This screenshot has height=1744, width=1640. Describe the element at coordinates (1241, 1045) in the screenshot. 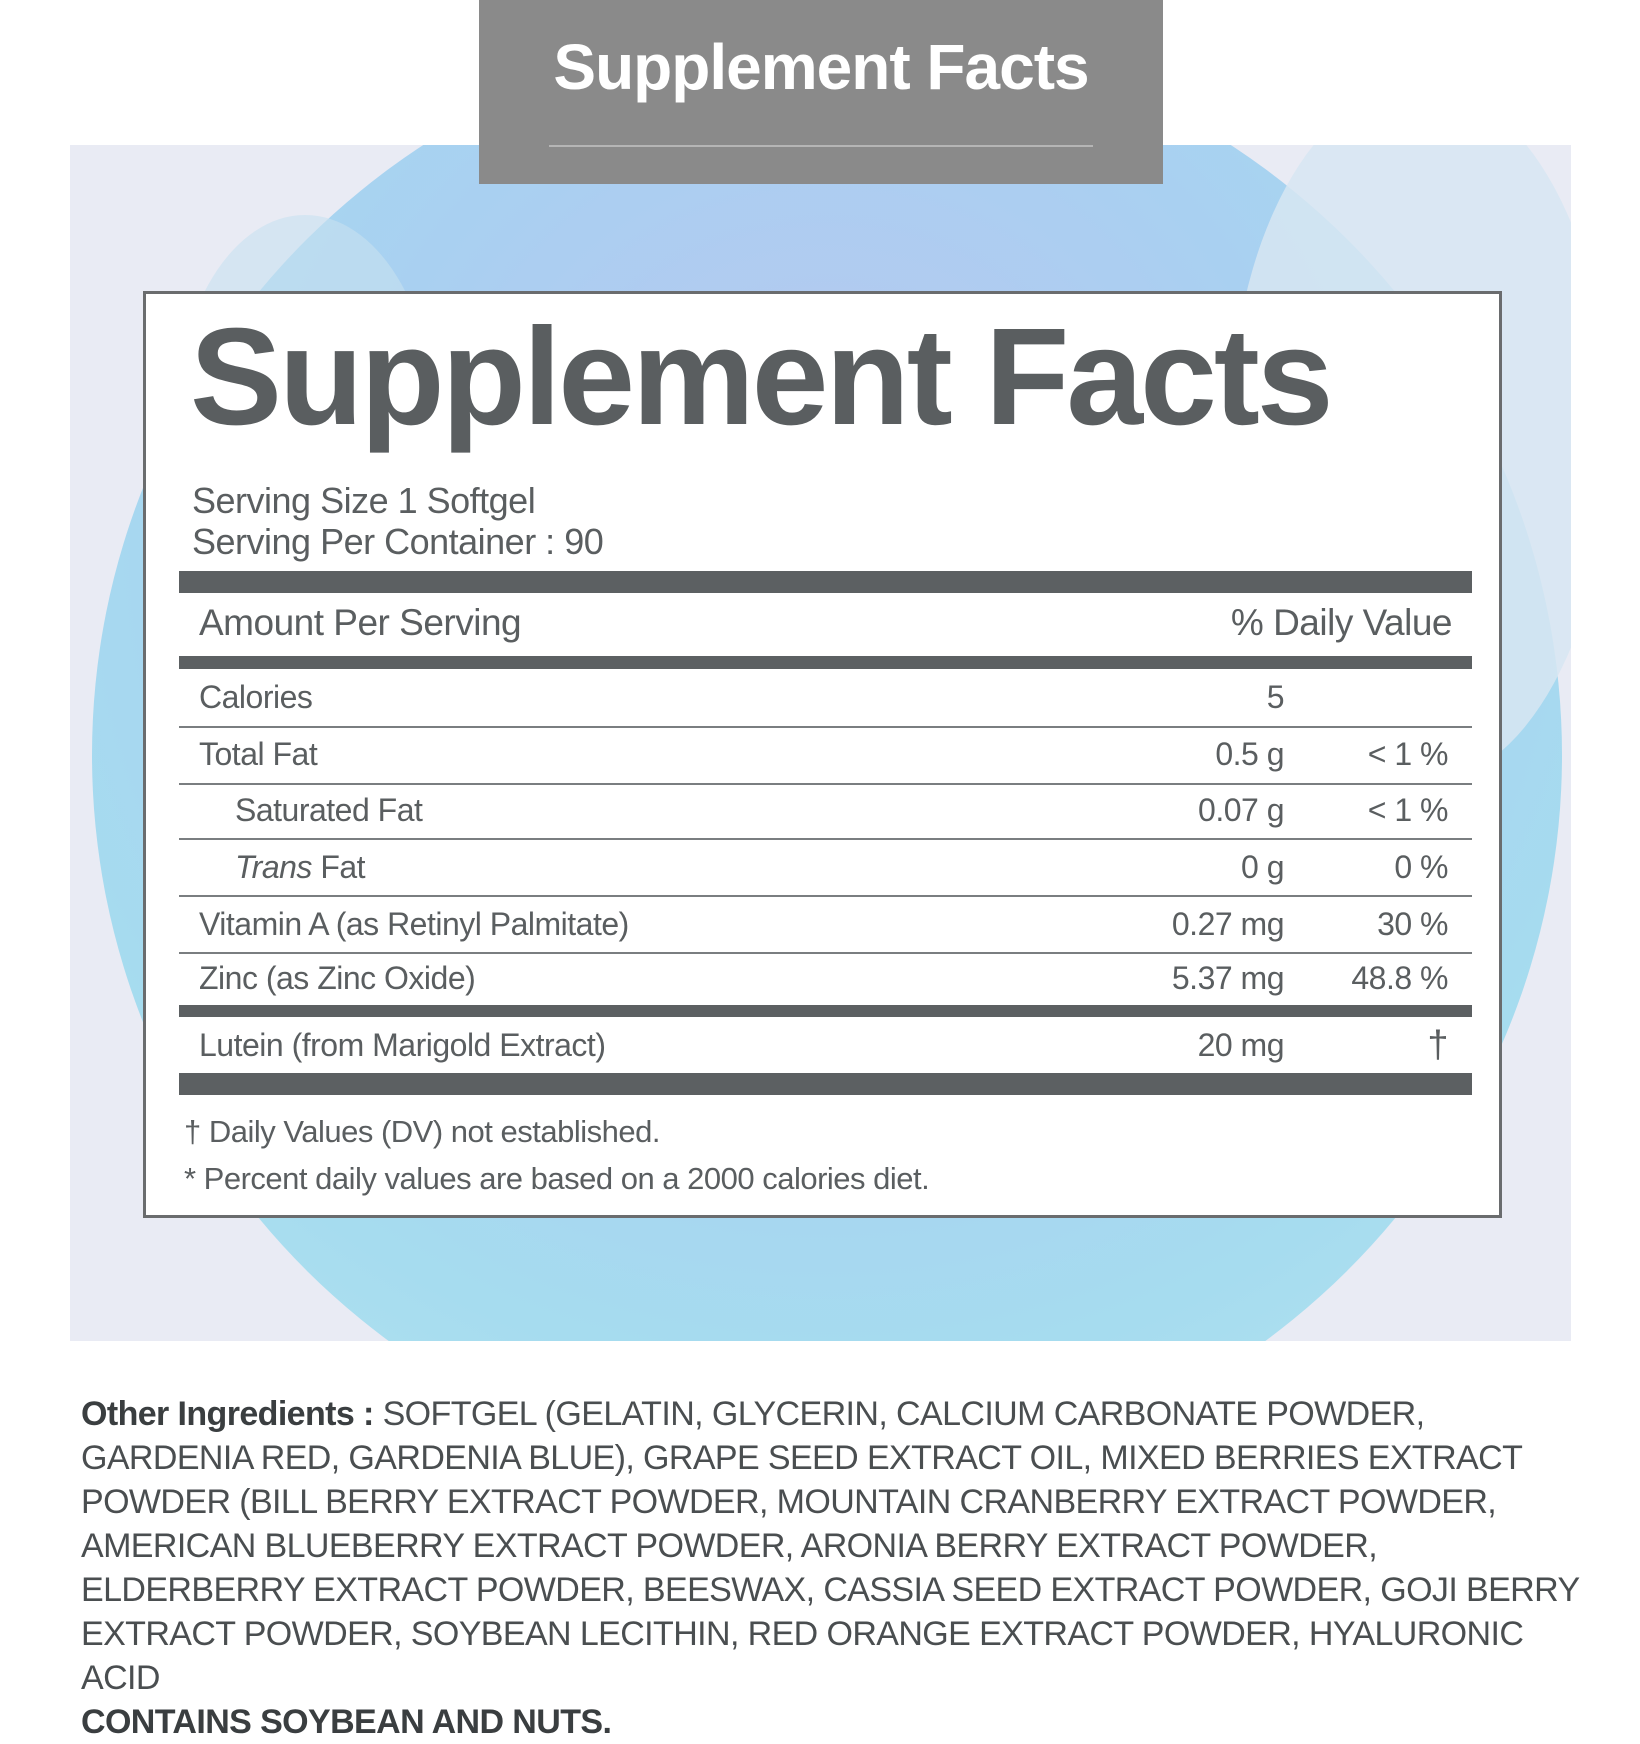

I see `nutrient-amount: 20 mg` at that location.